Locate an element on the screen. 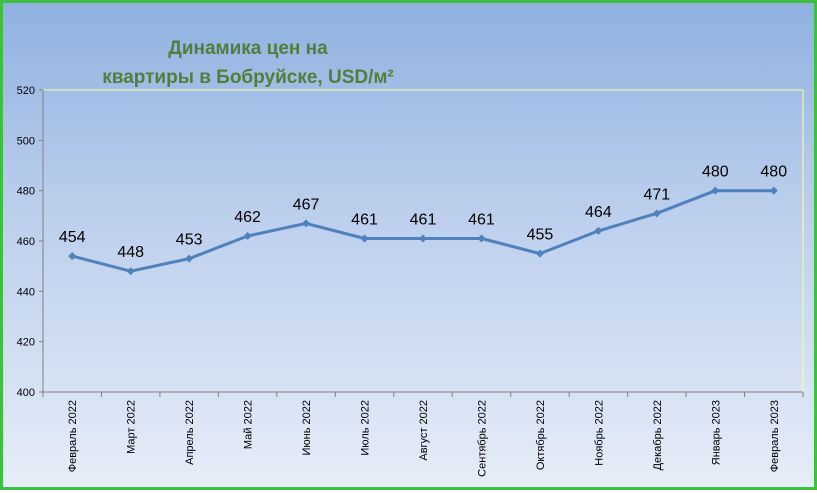  x-tick-label: Август 2022 is located at coordinates (424, 430).